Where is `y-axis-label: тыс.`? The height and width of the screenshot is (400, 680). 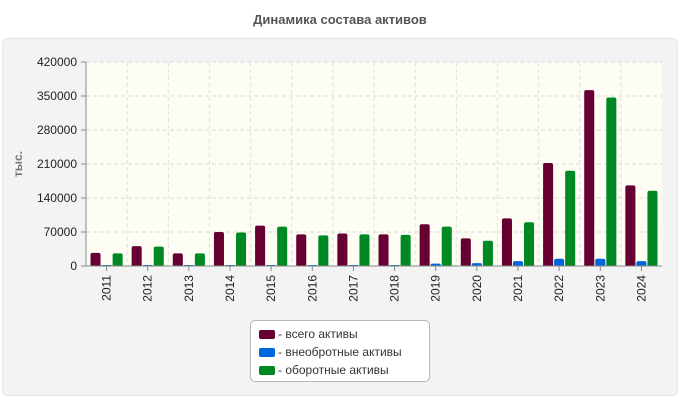
y-axis-label: тыс. is located at coordinates (18, 164).